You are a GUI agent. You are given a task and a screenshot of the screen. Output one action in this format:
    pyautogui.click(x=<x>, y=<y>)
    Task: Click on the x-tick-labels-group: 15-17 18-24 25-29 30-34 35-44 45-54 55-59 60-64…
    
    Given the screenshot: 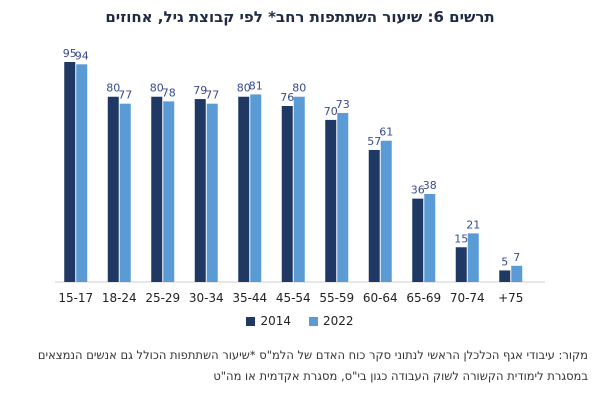 What is the action you would take?
    pyautogui.click(x=290, y=298)
    